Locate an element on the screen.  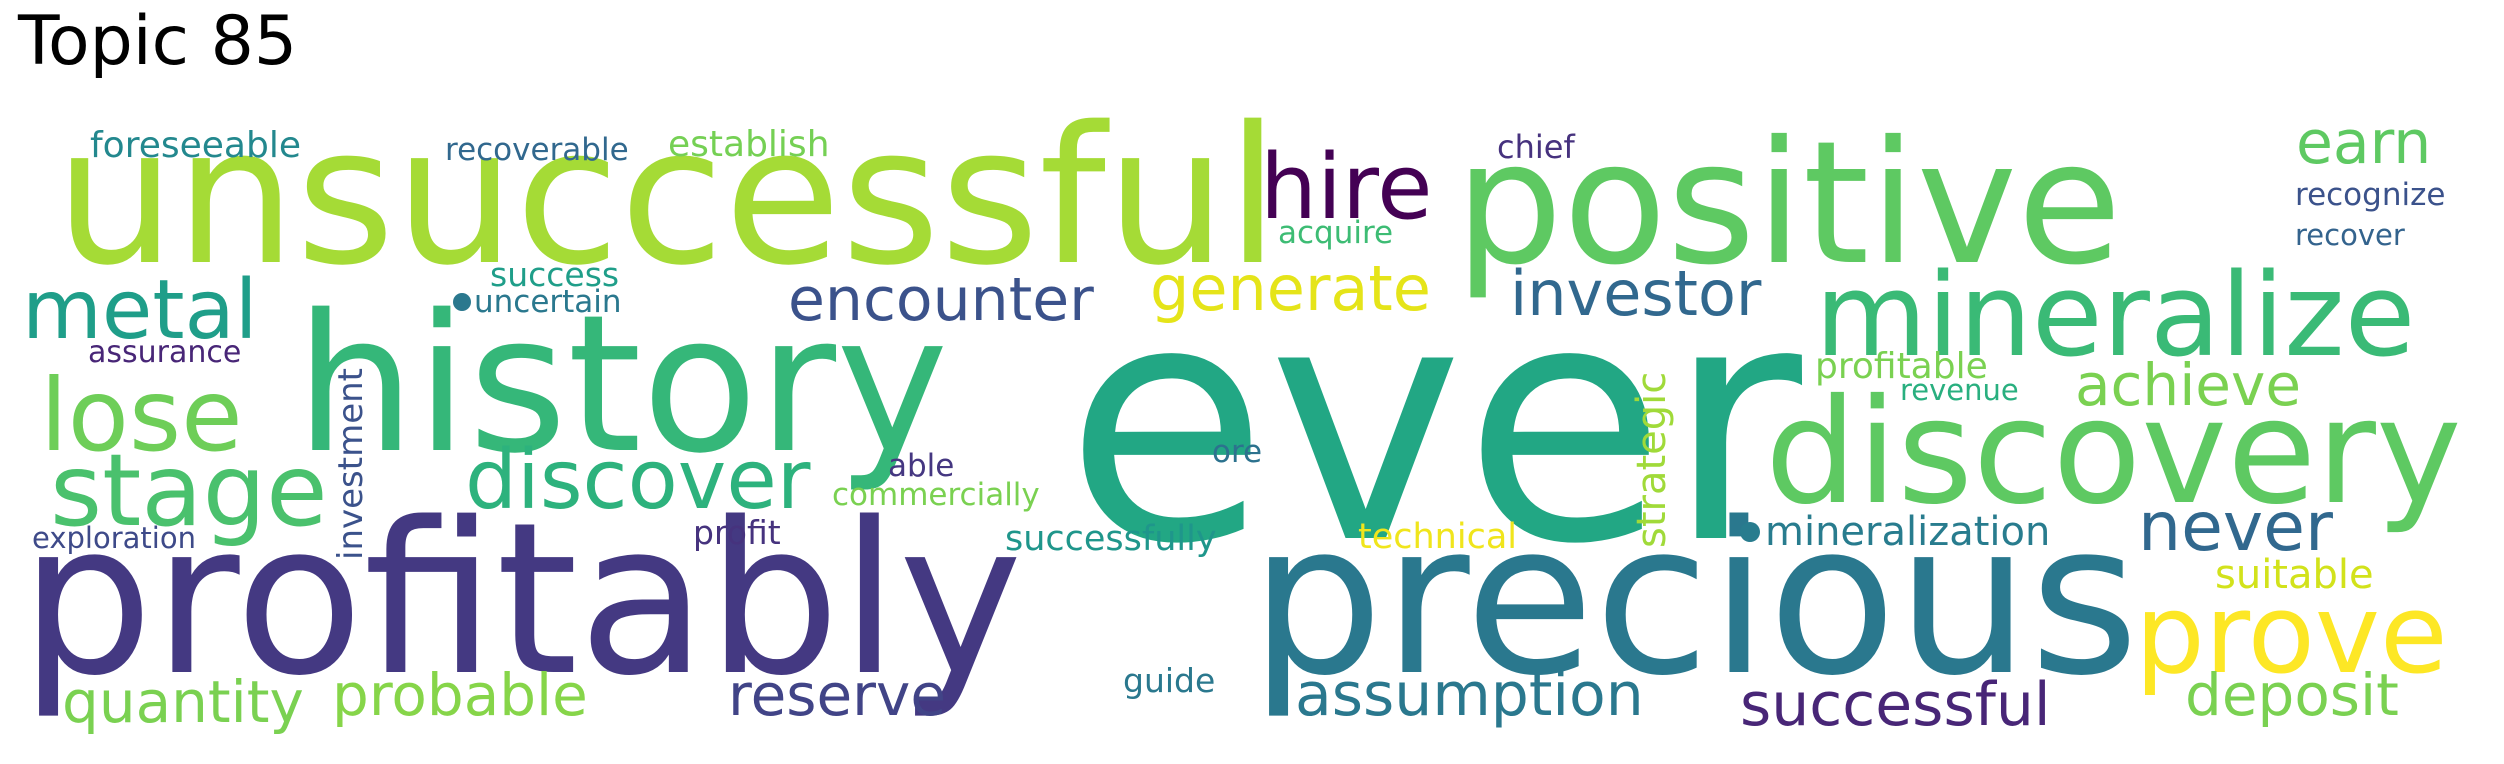
word-technical: technical is located at coordinates (1437, 537).